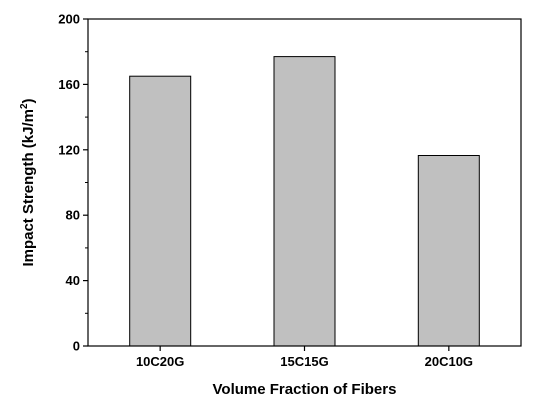 The width and height of the screenshot is (541, 401). What do you see at coordinates (160, 361) in the screenshot?
I see `x-tick-label: 10C20G` at bounding box center [160, 361].